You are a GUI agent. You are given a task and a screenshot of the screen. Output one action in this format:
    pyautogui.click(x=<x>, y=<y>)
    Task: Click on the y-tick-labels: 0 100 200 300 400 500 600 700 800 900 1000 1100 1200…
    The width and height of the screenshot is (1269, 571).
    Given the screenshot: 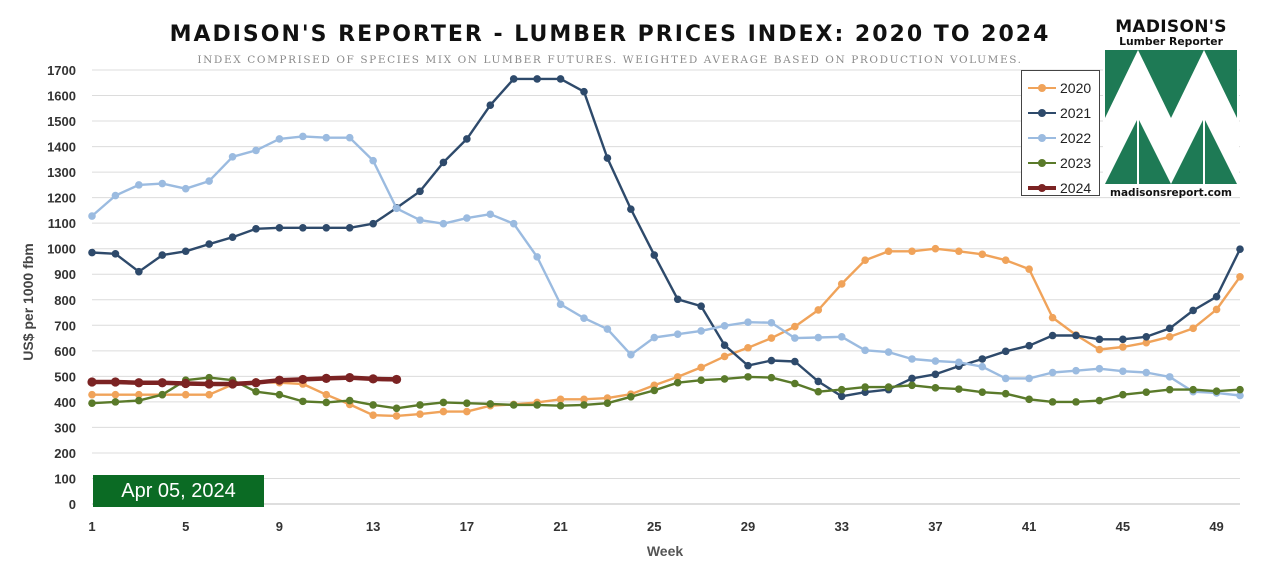 What is the action you would take?
    pyautogui.click(x=61, y=287)
    